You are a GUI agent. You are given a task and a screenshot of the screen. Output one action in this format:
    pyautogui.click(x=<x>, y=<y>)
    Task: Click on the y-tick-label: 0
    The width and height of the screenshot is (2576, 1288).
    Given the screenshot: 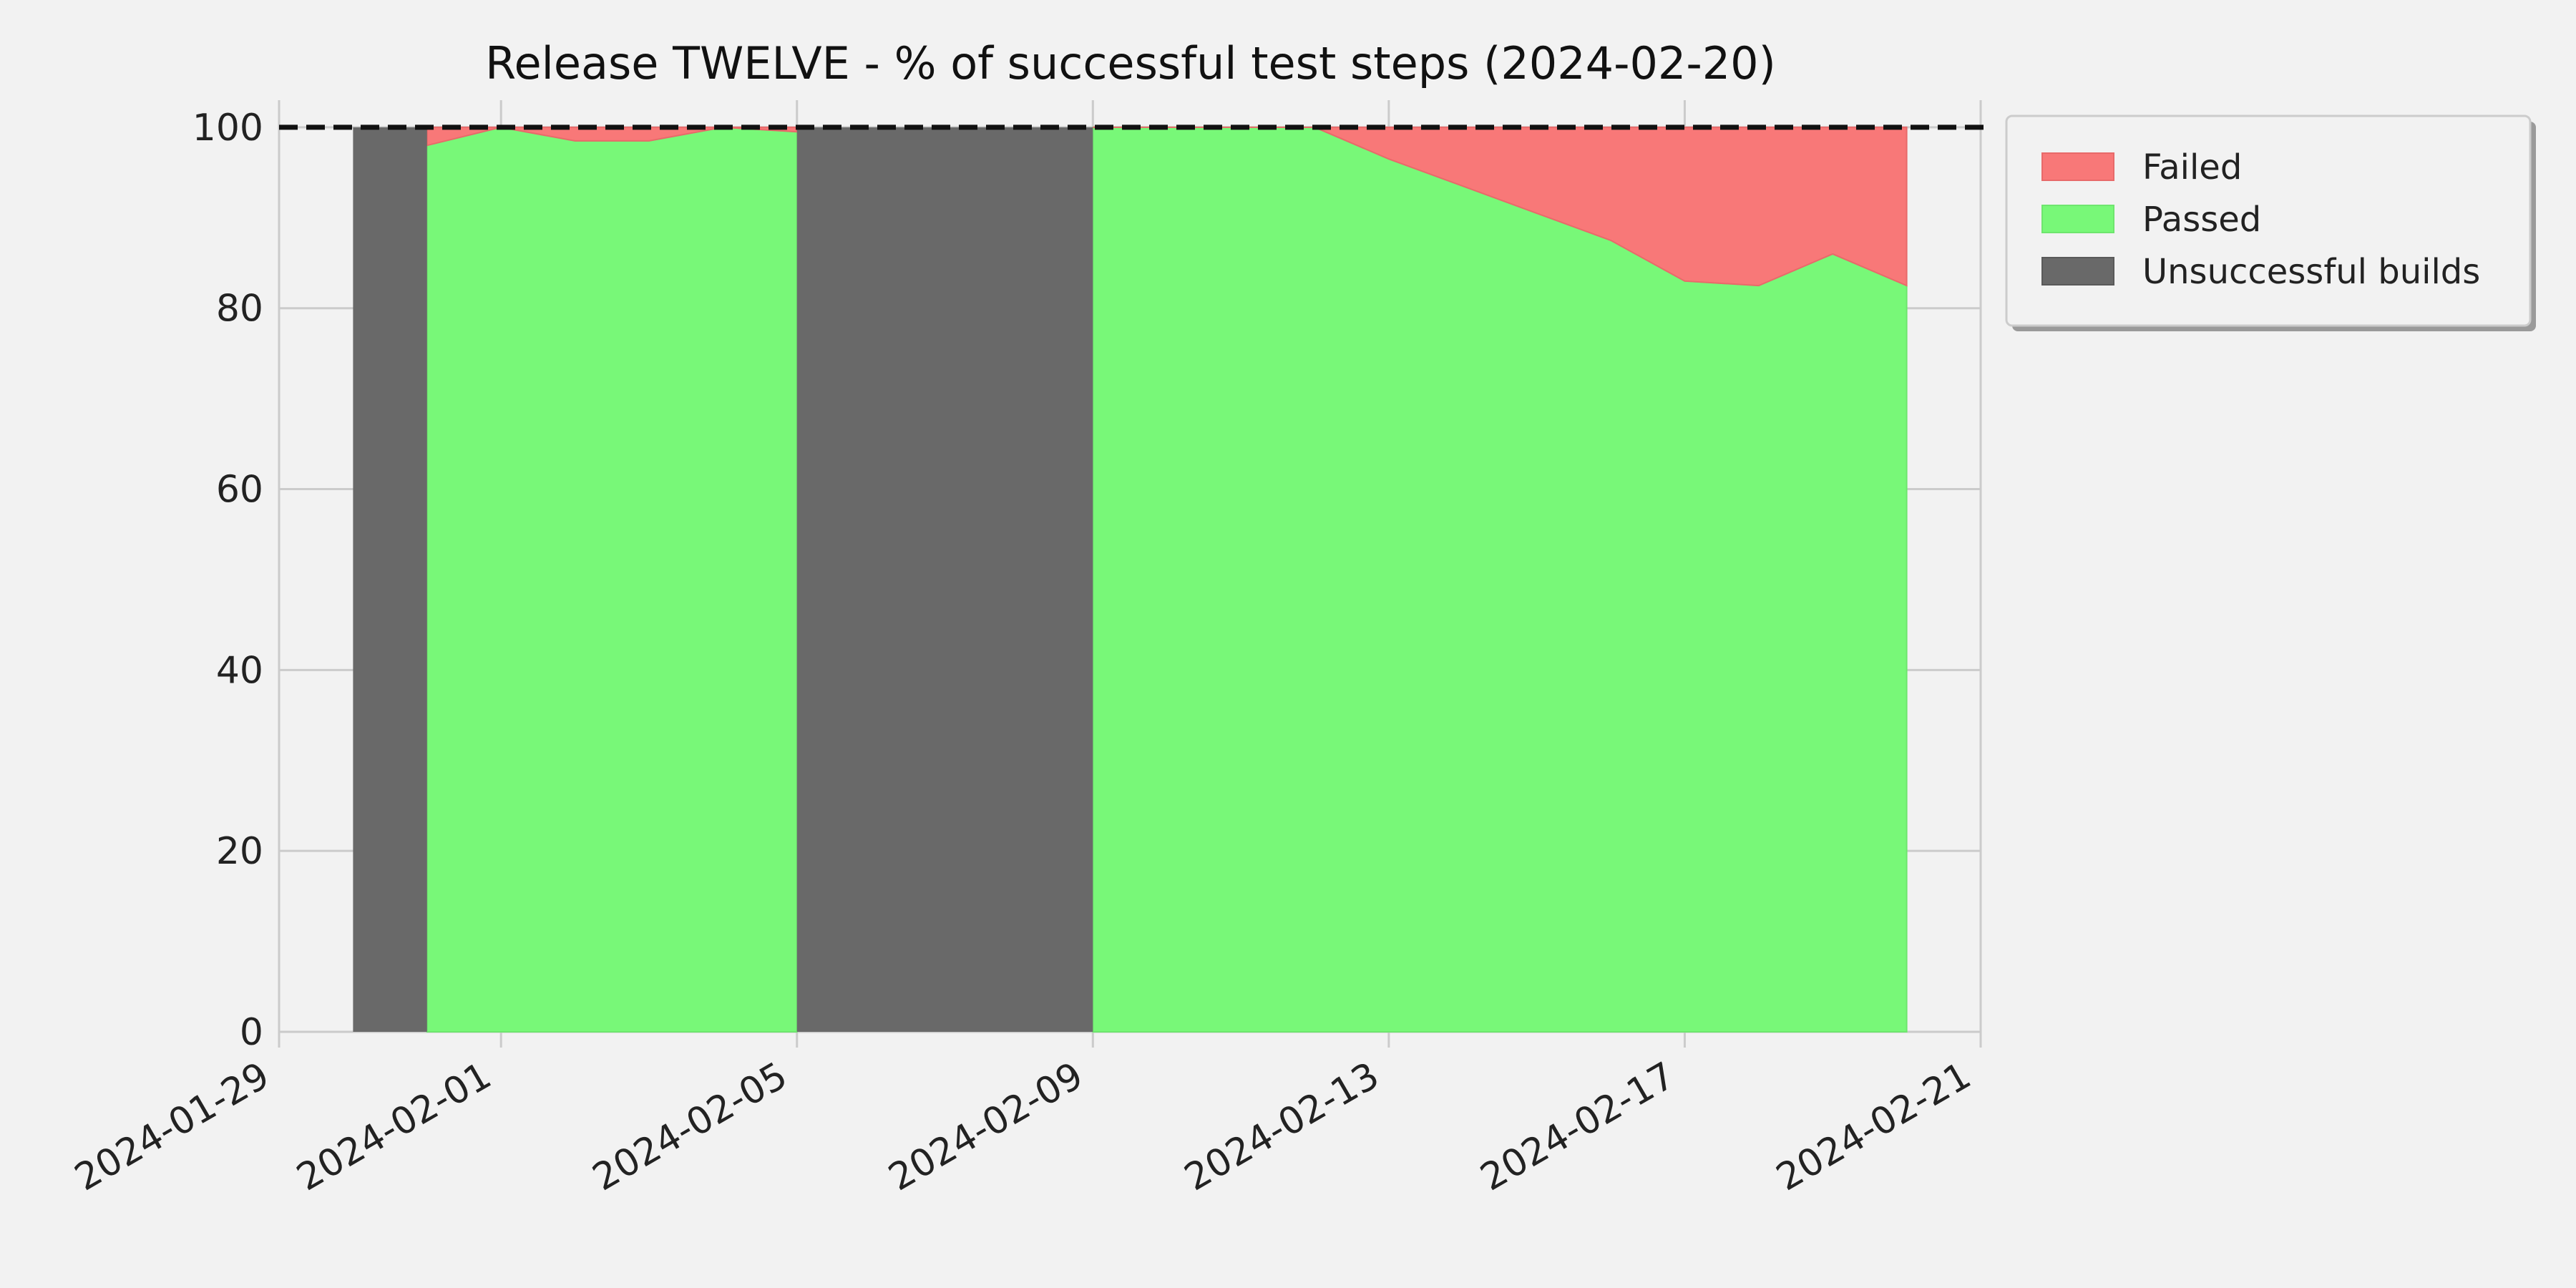 What is the action you would take?
    pyautogui.click(x=251, y=1032)
    